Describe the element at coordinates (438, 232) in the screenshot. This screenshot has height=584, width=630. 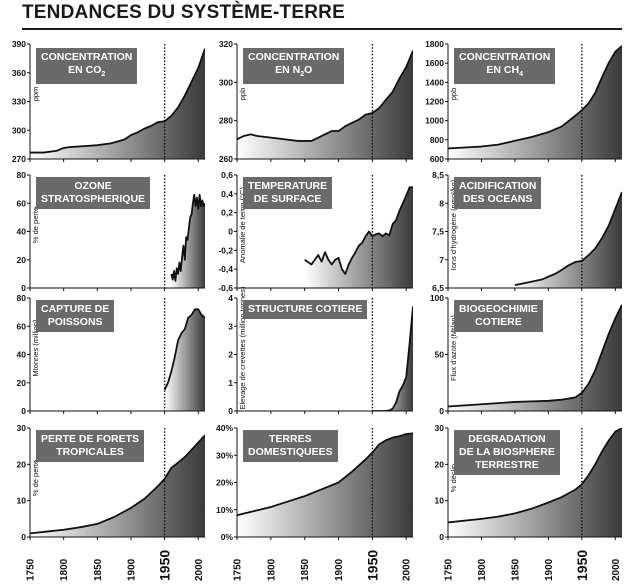
I see `y-tick-label: 7,5` at that location.